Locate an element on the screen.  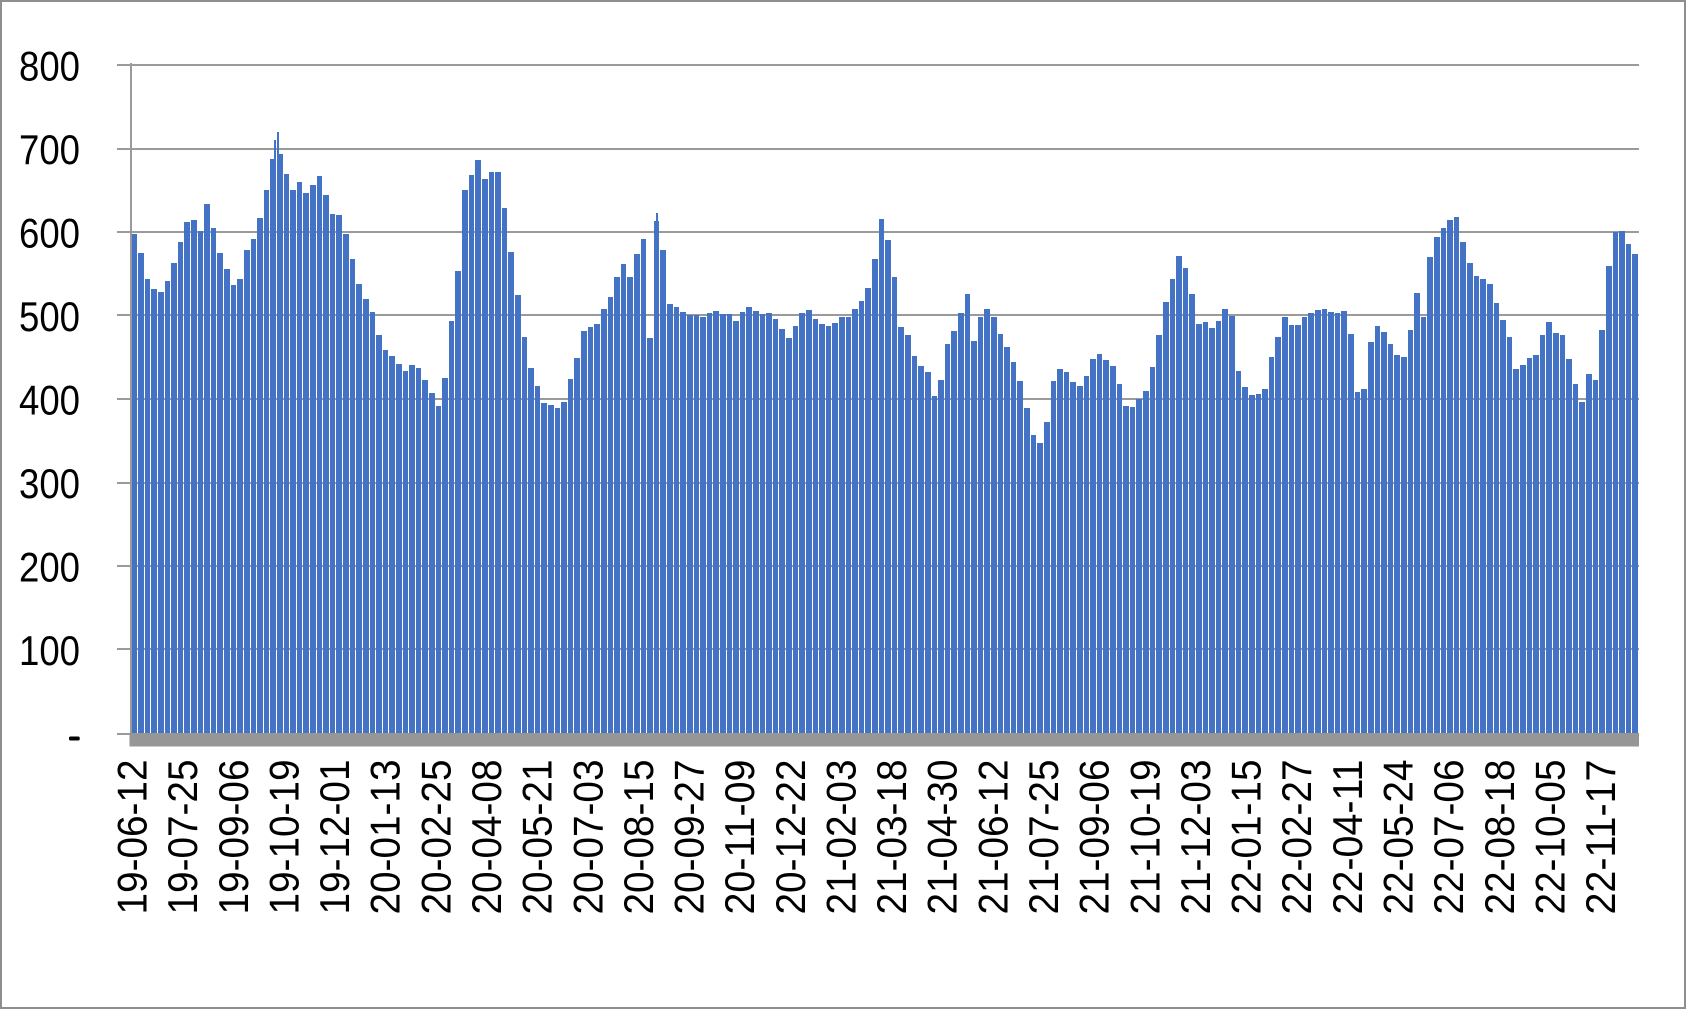
svg-text: 22-10-05 is located at coordinates (1549, 837).